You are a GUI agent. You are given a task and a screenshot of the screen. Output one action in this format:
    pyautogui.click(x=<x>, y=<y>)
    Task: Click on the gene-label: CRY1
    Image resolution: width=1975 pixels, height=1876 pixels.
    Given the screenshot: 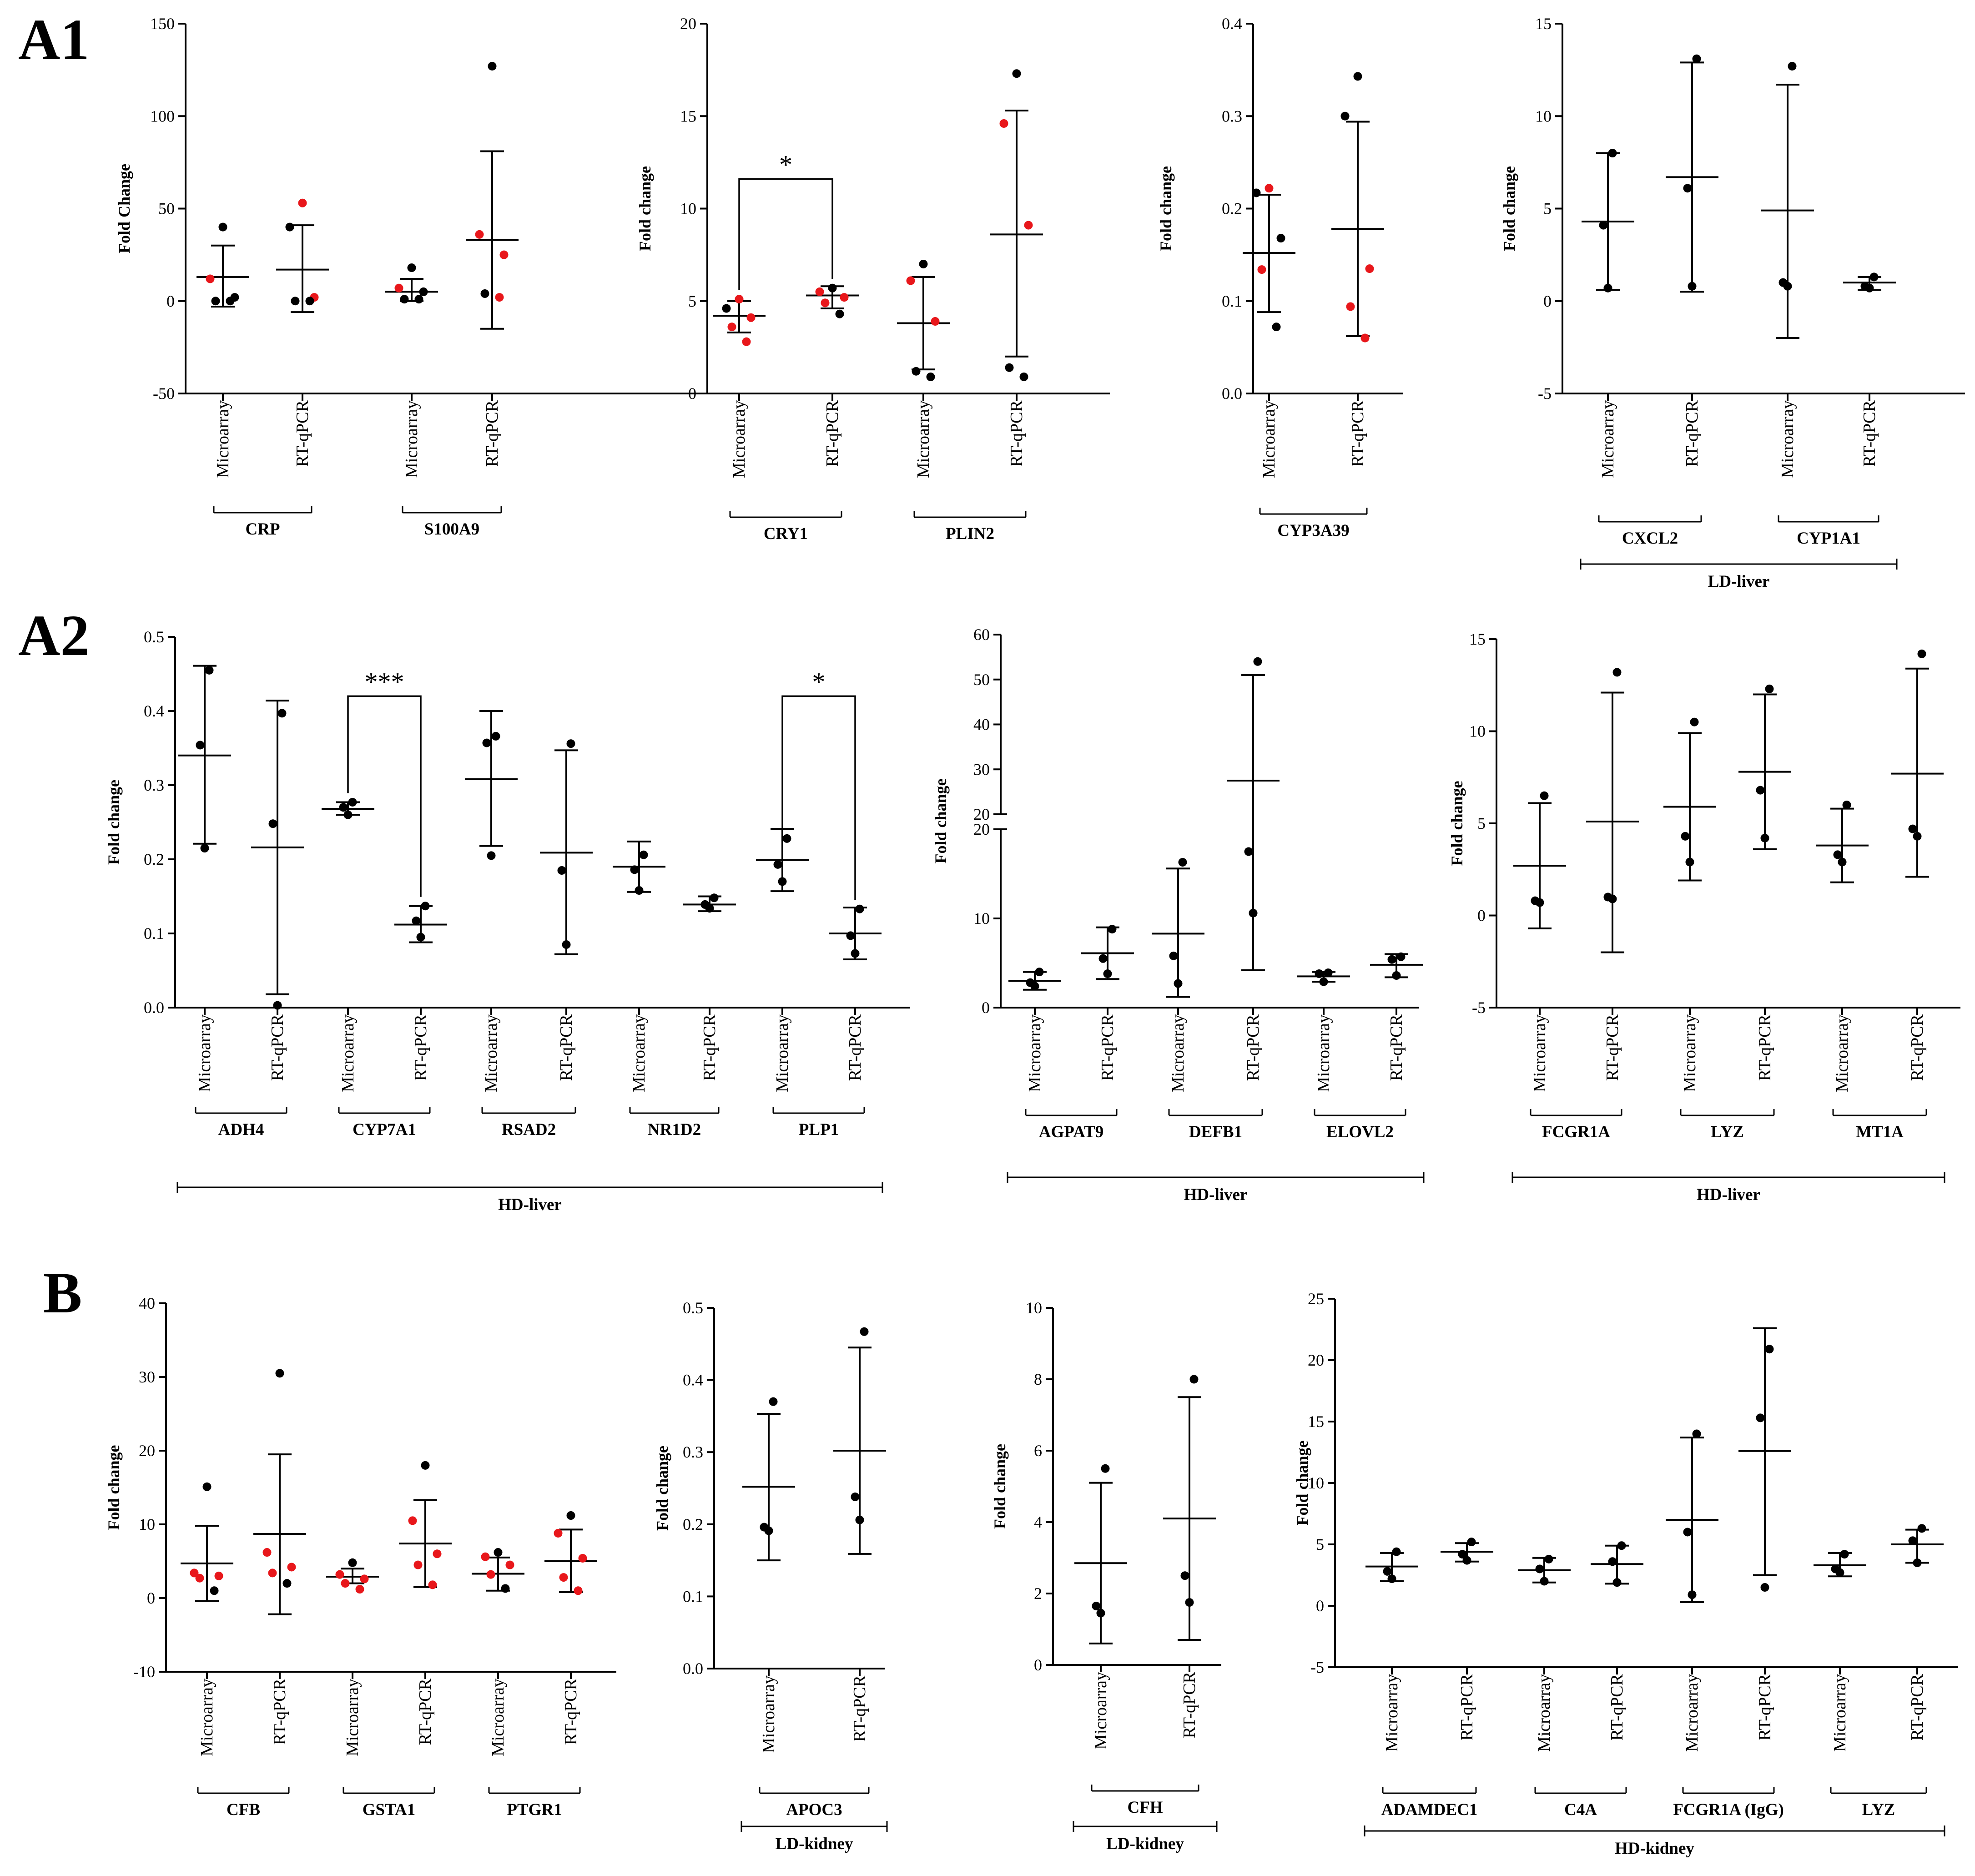 What is the action you would take?
    pyautogui.click(x=786, y=533)
    